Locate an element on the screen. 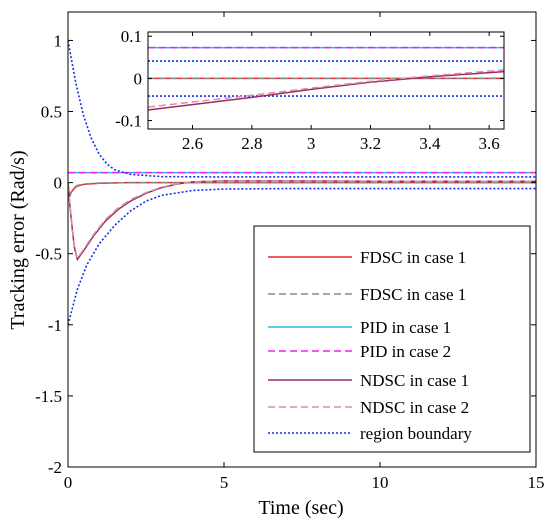  inset-x-tick-label-0: 2.6 is located at coordinates (192, 143).